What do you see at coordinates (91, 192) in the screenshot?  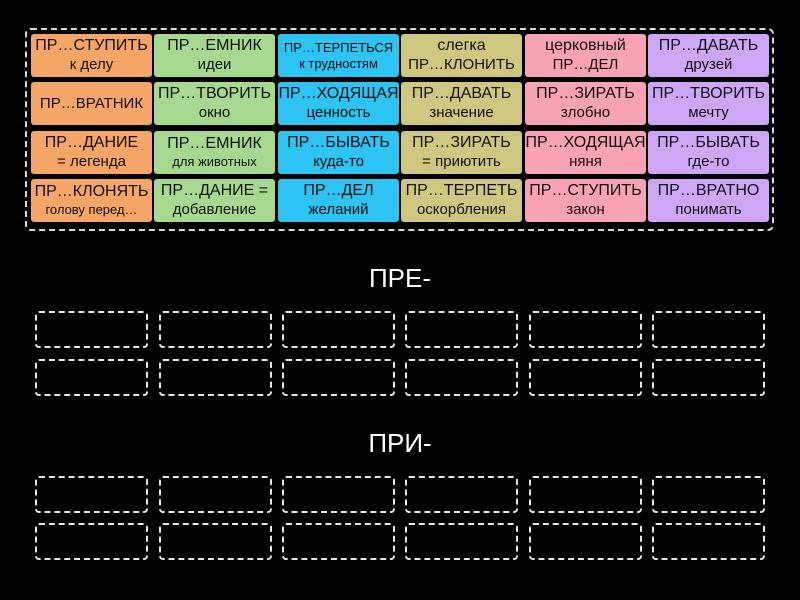 I see `tile-word: ПР…КЛОНЯТЬ` at bounding box center [91, 192].